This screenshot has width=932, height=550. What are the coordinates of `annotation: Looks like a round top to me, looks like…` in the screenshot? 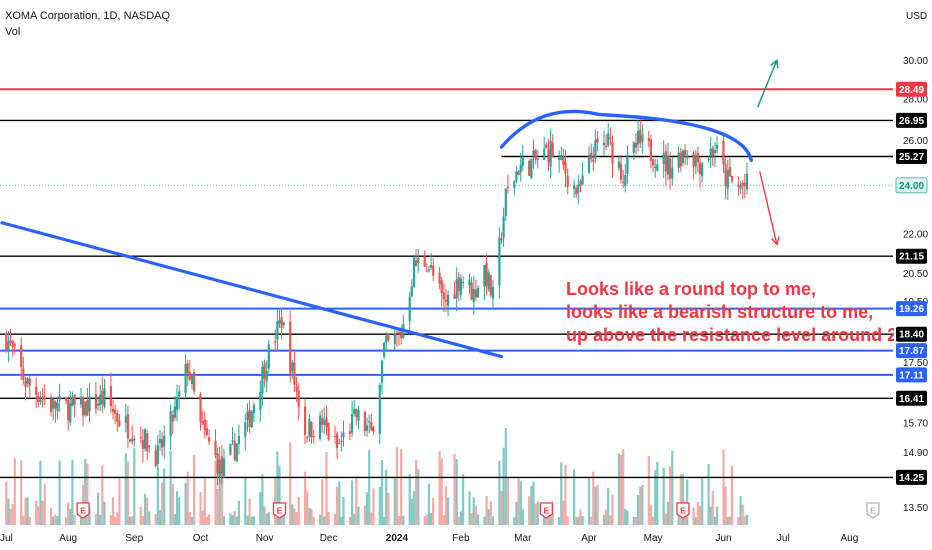 It's located at (736, 312).